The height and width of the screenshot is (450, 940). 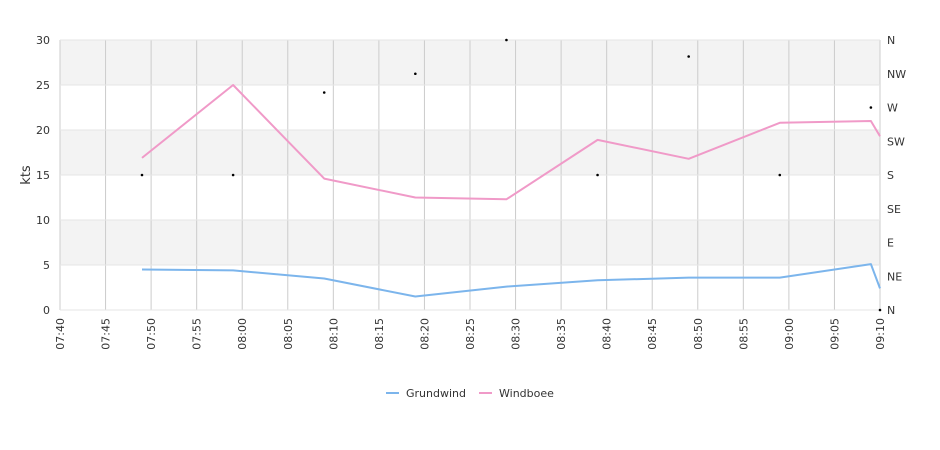 I want to click on direction-tick-label: W, so click(x=892, y=108).